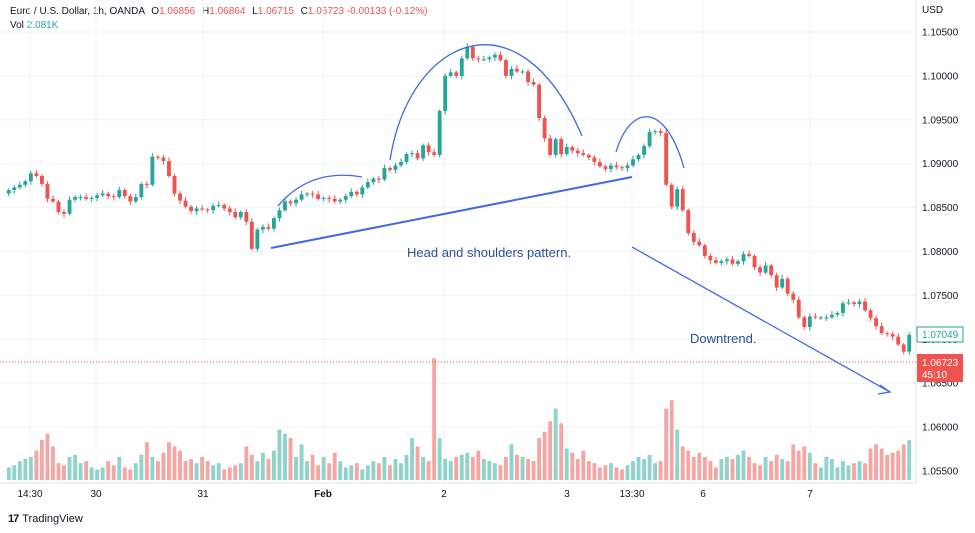 This screenshot has height=533, width=975. What do you see at coordinates (227, 11) in the screenshot?
I see `high-value: 1.06864` at bounding box center [227, 11].